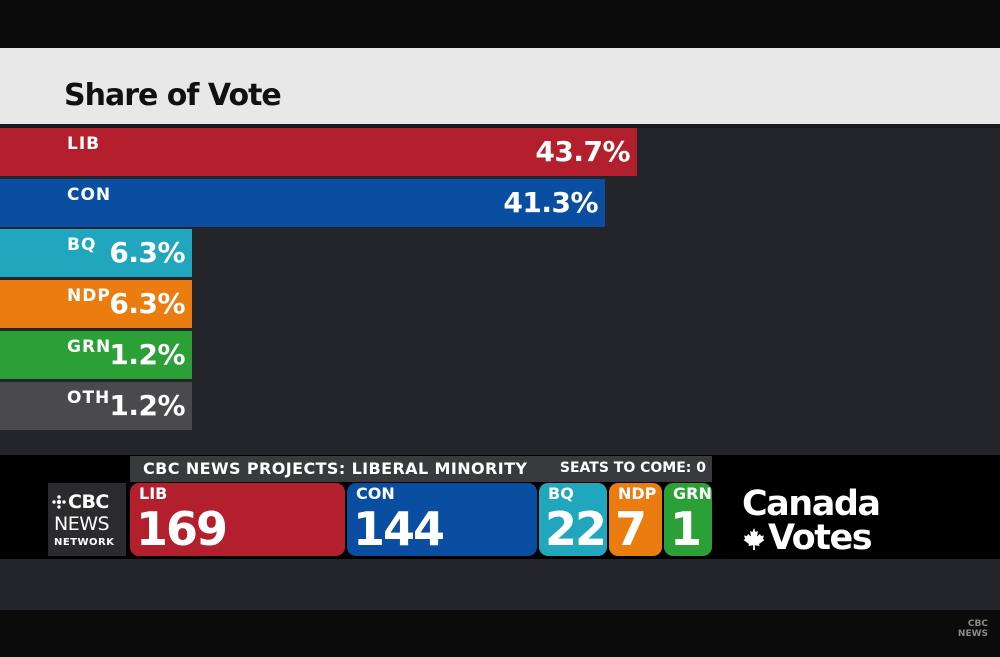 This screenshot has width=1000, height=657. What do you see at coordinates (82, 245) in the screenshot?
I see `bar-label-bq: BQ` at bounding box center [82, 245].